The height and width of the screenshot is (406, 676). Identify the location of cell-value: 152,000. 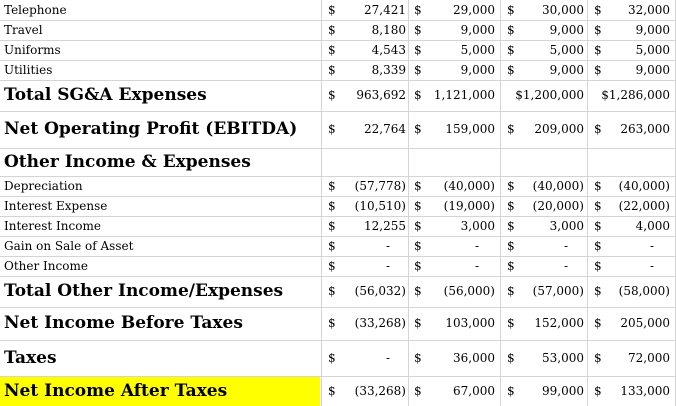
(559, 323).